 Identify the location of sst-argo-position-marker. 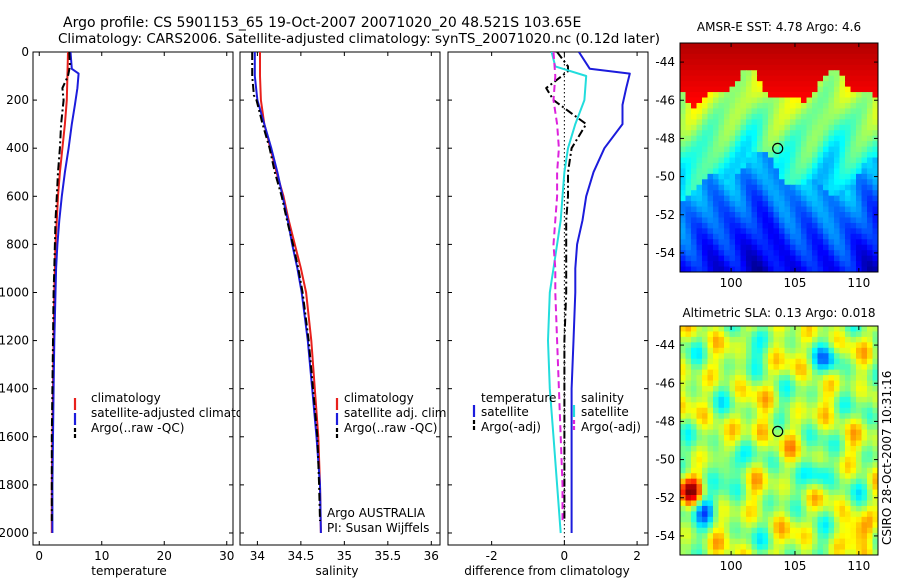
(778, 148).